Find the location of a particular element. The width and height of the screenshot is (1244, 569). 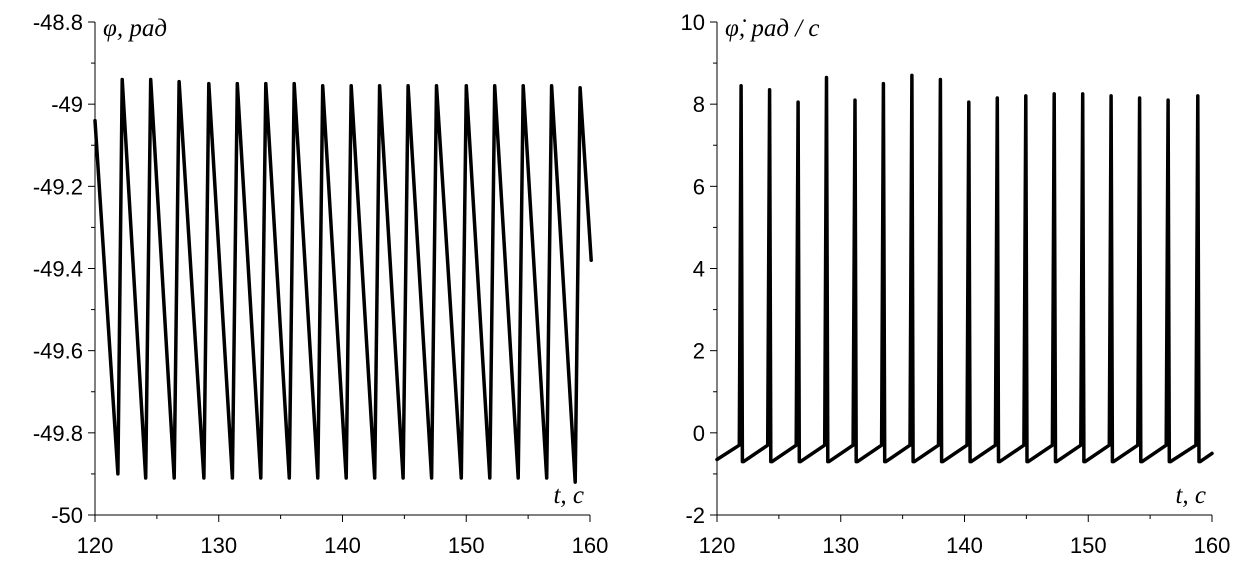

y-tick-label: -48.8 is located at coordinates (58, 22).